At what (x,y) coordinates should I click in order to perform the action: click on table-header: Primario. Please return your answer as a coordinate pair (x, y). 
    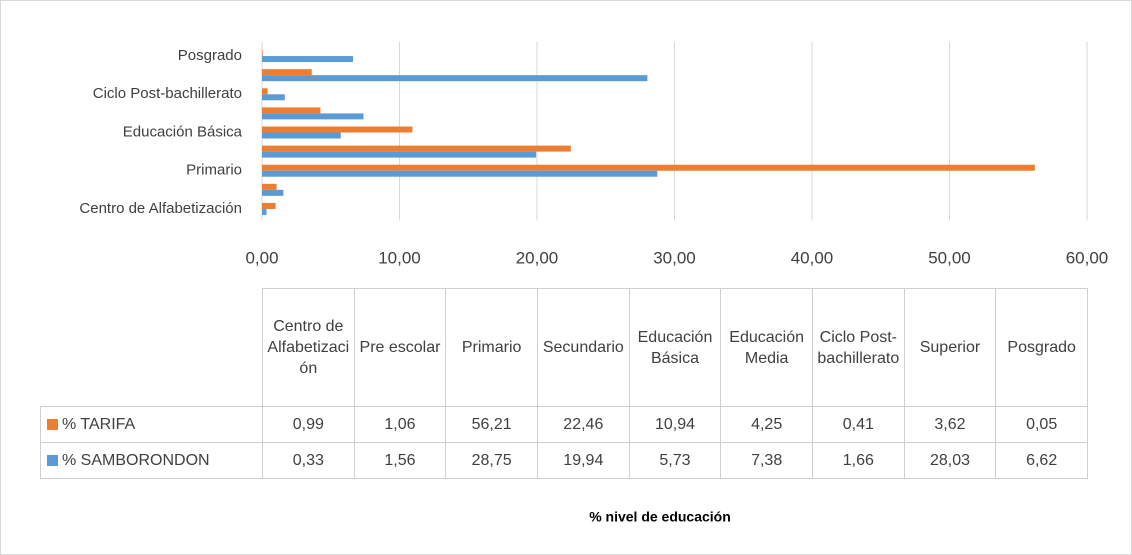
    Looking at the image, I should click on (491, 347).